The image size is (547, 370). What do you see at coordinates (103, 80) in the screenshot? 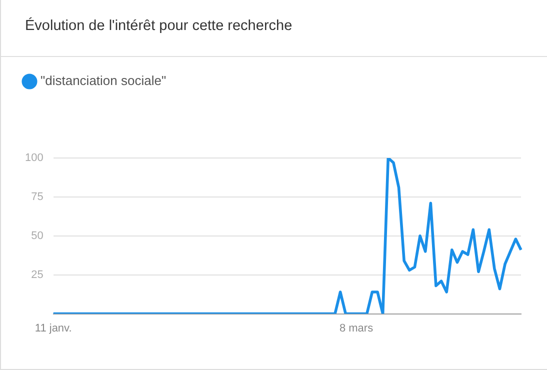
I see `legend-label: "distanciation sociale"` at bounding box center [103, 80].